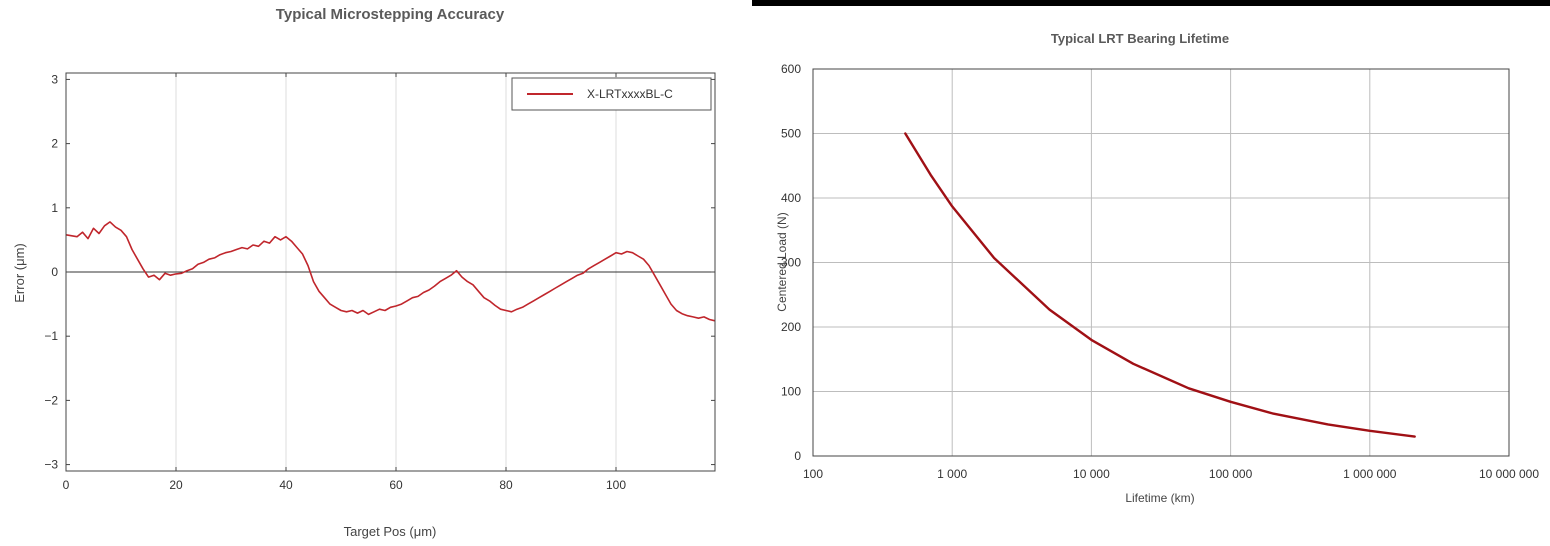 This screenshot has height=546, width=1550. What do you see at coordinates (390, 531) in the screenshot?
I see `accuracy-x-axis-label: Target Pos (μm)` at bounding box center [390, 531].